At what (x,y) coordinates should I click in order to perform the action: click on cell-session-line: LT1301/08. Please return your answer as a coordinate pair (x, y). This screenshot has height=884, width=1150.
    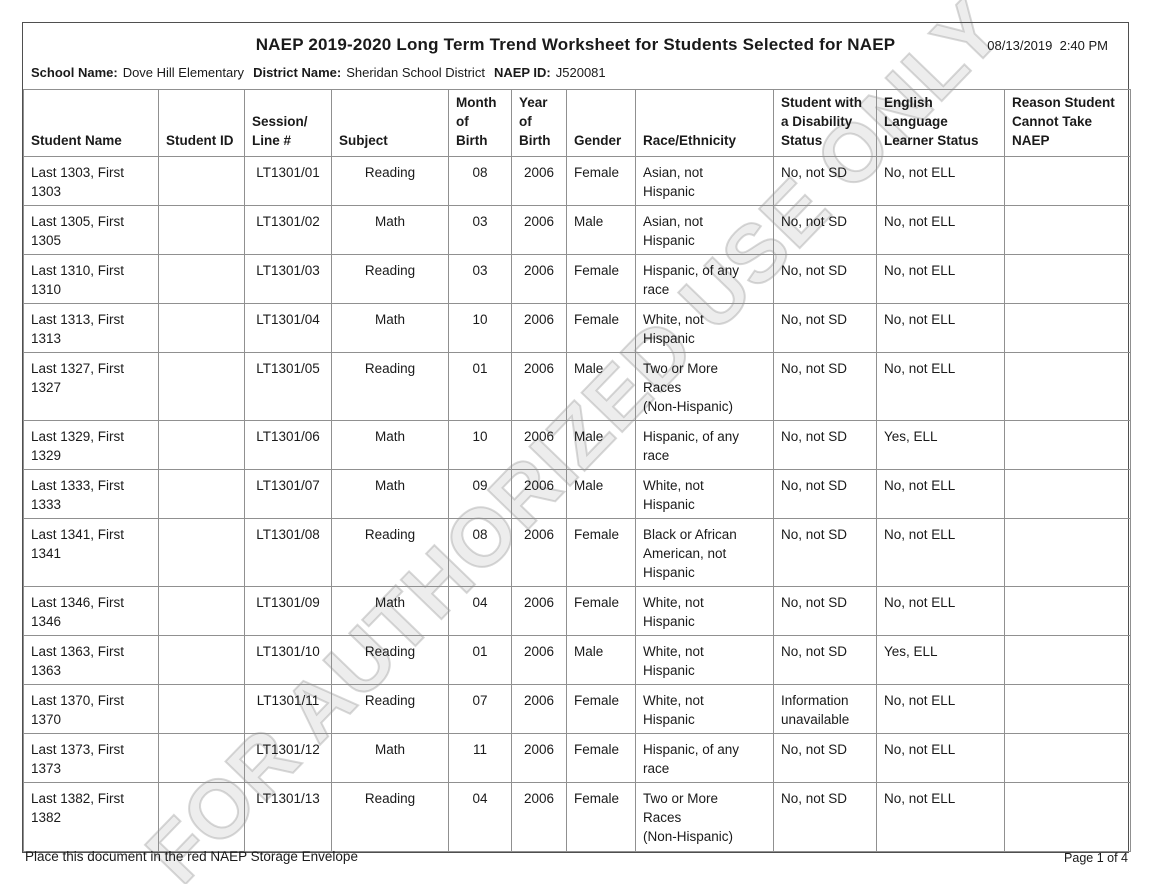
    Looking at the image, I should click on (288, 552).